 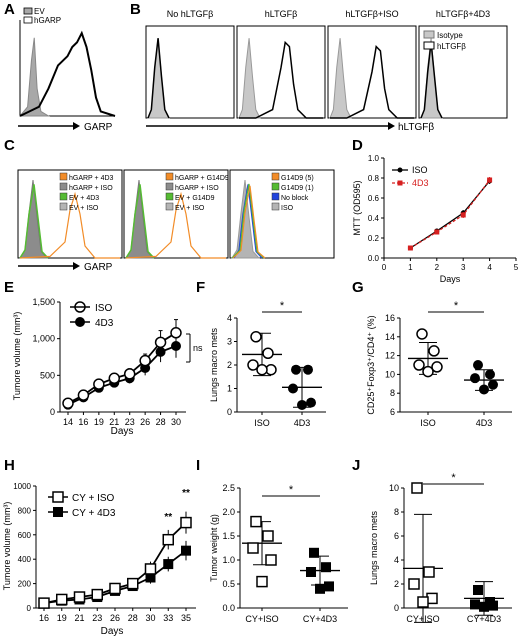 What do you see at coordinates (410, 267) in the screenshot?
I see `panel-d-xtick-label: 1` at bounding box center [410, 267].